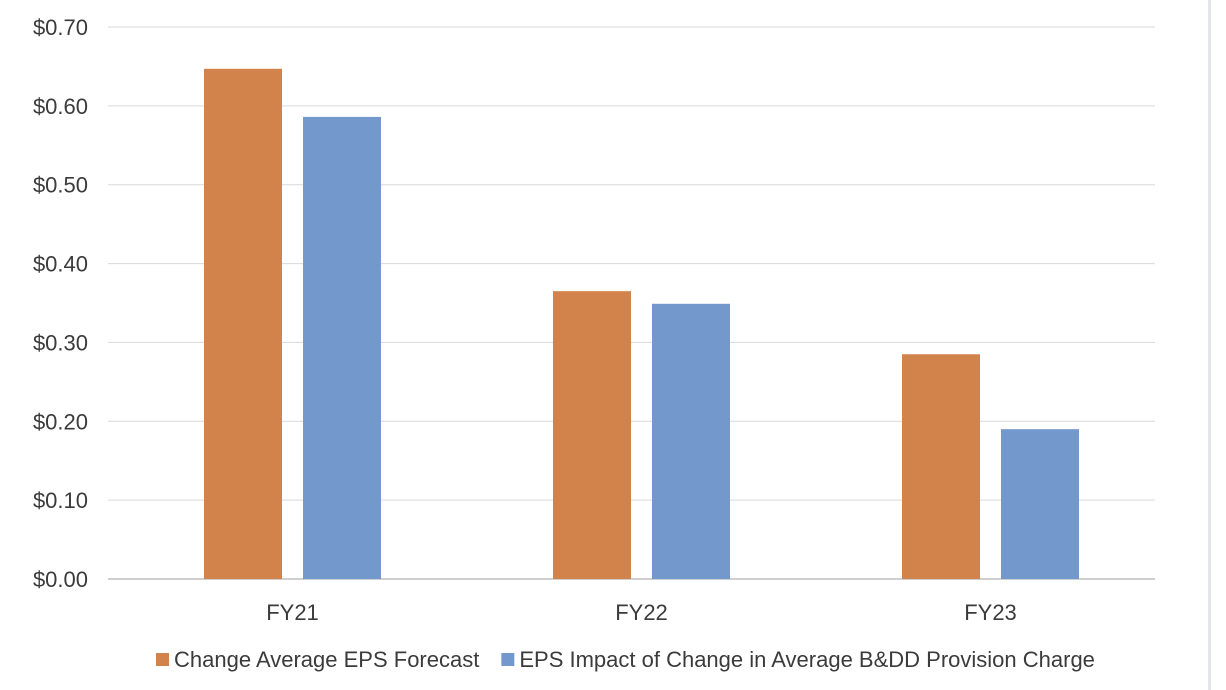  Describe the element at coordinates (1209, 345) in the screenshot. I see `frame-edge` at that location.